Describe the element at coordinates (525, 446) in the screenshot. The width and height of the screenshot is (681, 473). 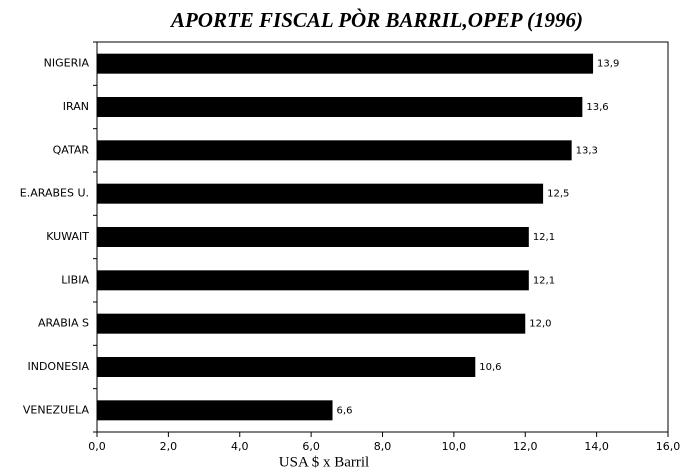
I see `x-tick-label: 12,0` at that location.